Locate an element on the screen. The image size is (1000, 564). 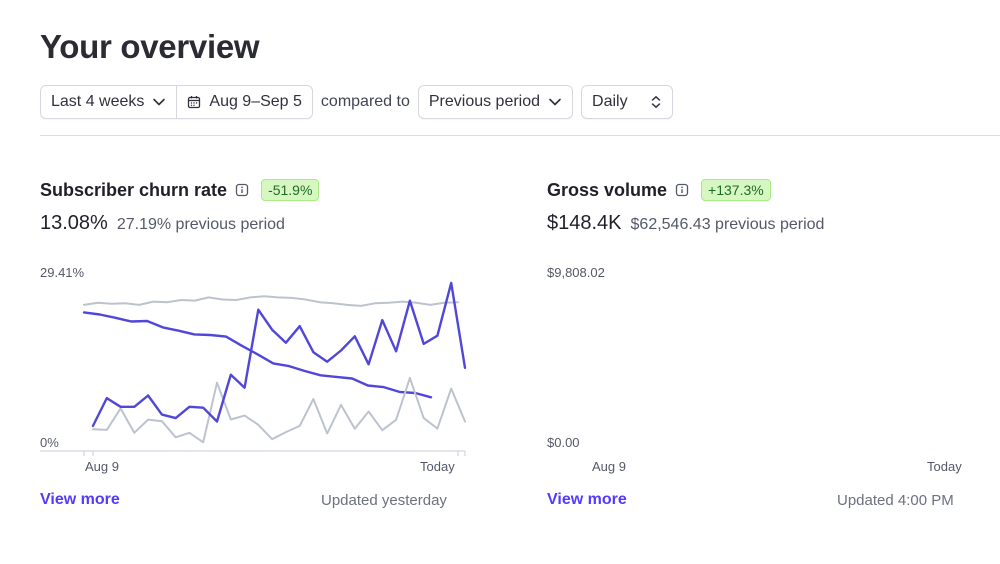
updated-text: Updated 4:00 PM is located at coordinates (895, 500).